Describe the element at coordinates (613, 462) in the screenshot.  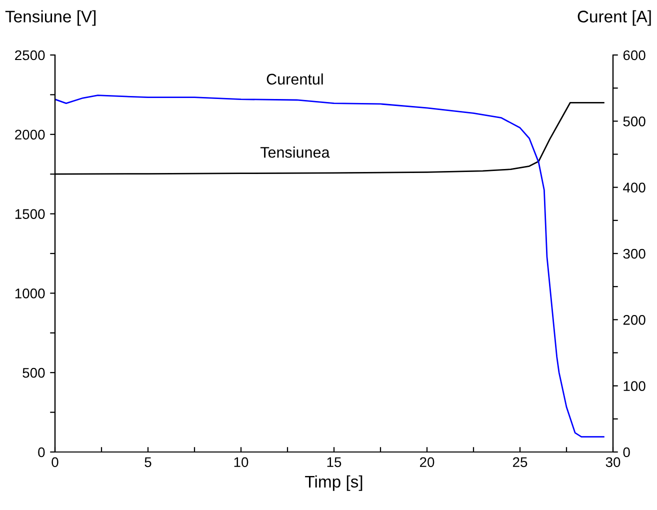
I see `x-tick-label: 30` at that location.